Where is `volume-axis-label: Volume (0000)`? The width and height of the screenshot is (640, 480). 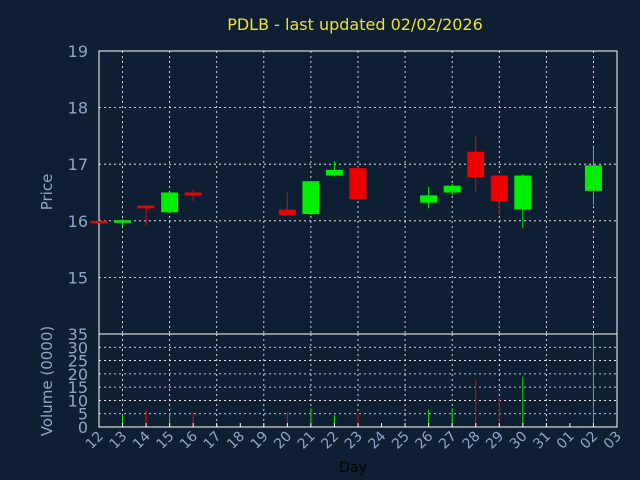 volume-axis-label: Volume (0000) is located at coordinates (47, 381).